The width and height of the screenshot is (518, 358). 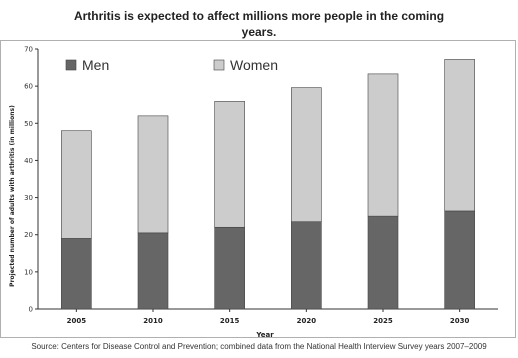 What do you see at coordinates (254, 65) in the screenshot?
I see `legend-label-women: Women` at bounding box center [254, 65].